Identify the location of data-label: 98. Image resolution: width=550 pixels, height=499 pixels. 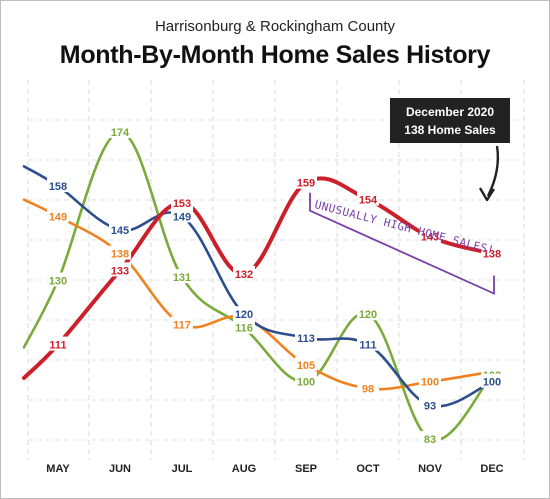
(368, 389).